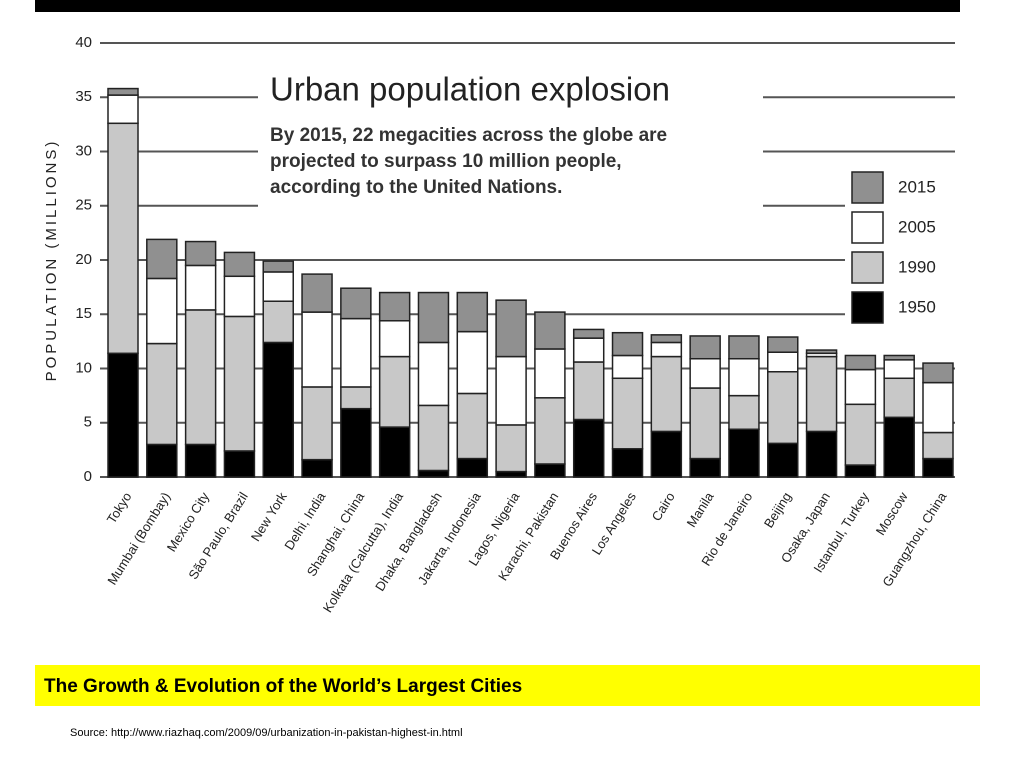  I want to click on x-tick-label: Moscow, so click(892, 513).